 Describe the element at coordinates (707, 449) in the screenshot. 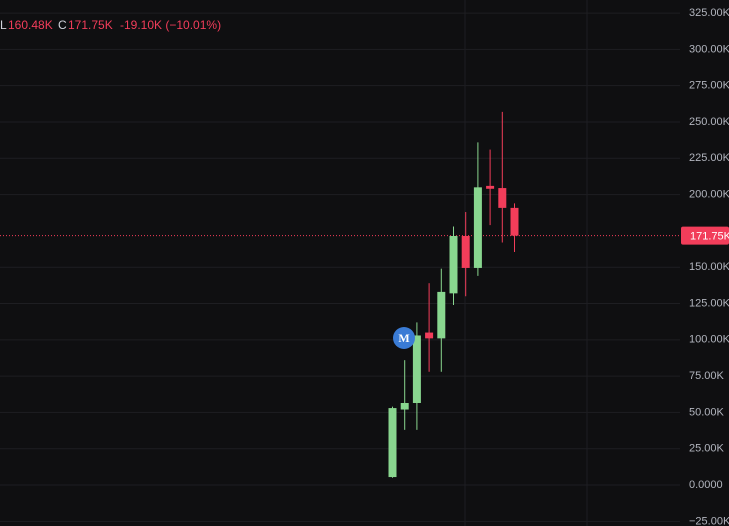

I see `y-tick-label: 25.00K` at that location.